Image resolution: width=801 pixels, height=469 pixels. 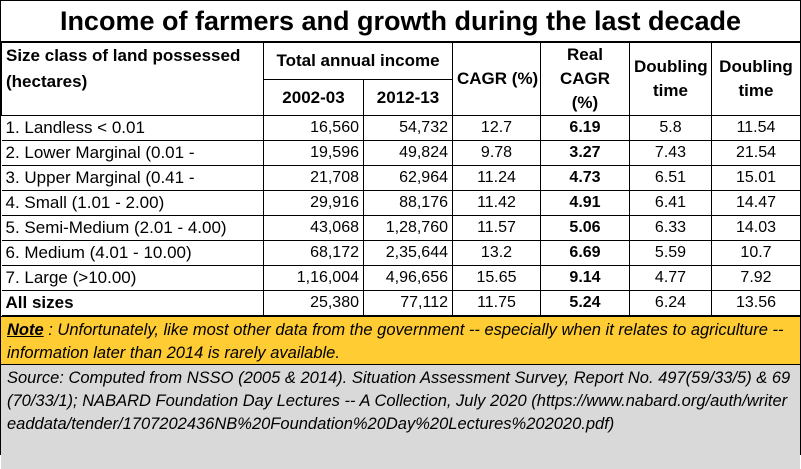 I want to click on cell-size-class: 7. Large (>10.00), so click(x=132, y=278).